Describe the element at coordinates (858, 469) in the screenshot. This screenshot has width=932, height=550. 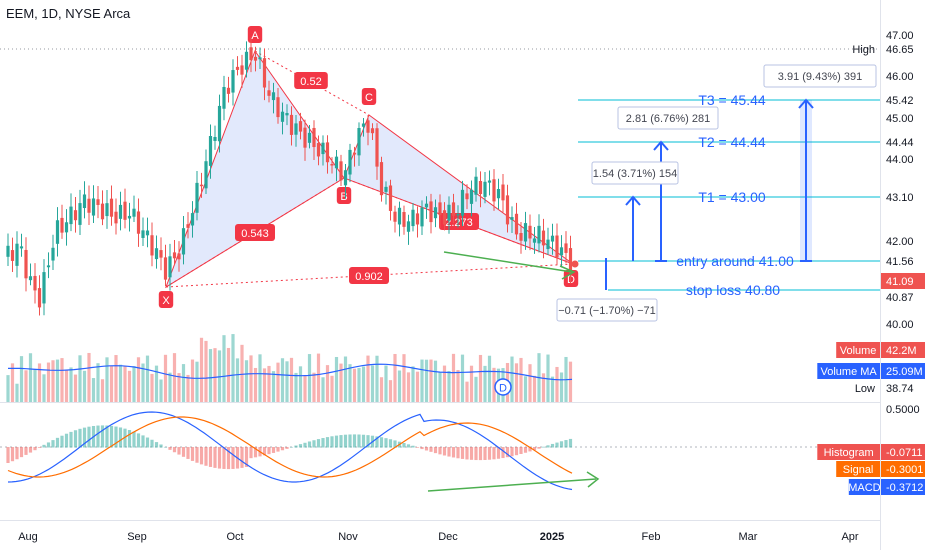
I see `signal-label-bg` at that location.